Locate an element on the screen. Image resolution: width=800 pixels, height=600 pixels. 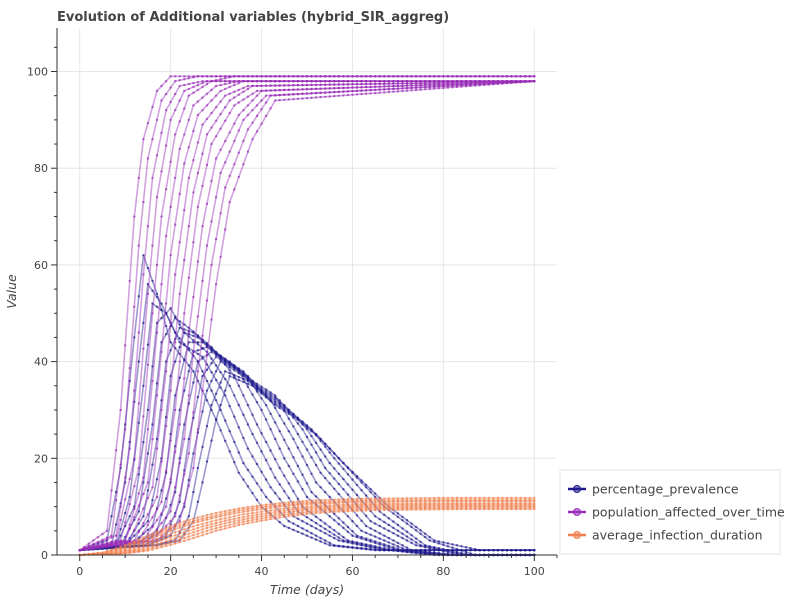
legend-item-population_affected_over_time: population_affected_over_time is located at coordinates (676, 512).